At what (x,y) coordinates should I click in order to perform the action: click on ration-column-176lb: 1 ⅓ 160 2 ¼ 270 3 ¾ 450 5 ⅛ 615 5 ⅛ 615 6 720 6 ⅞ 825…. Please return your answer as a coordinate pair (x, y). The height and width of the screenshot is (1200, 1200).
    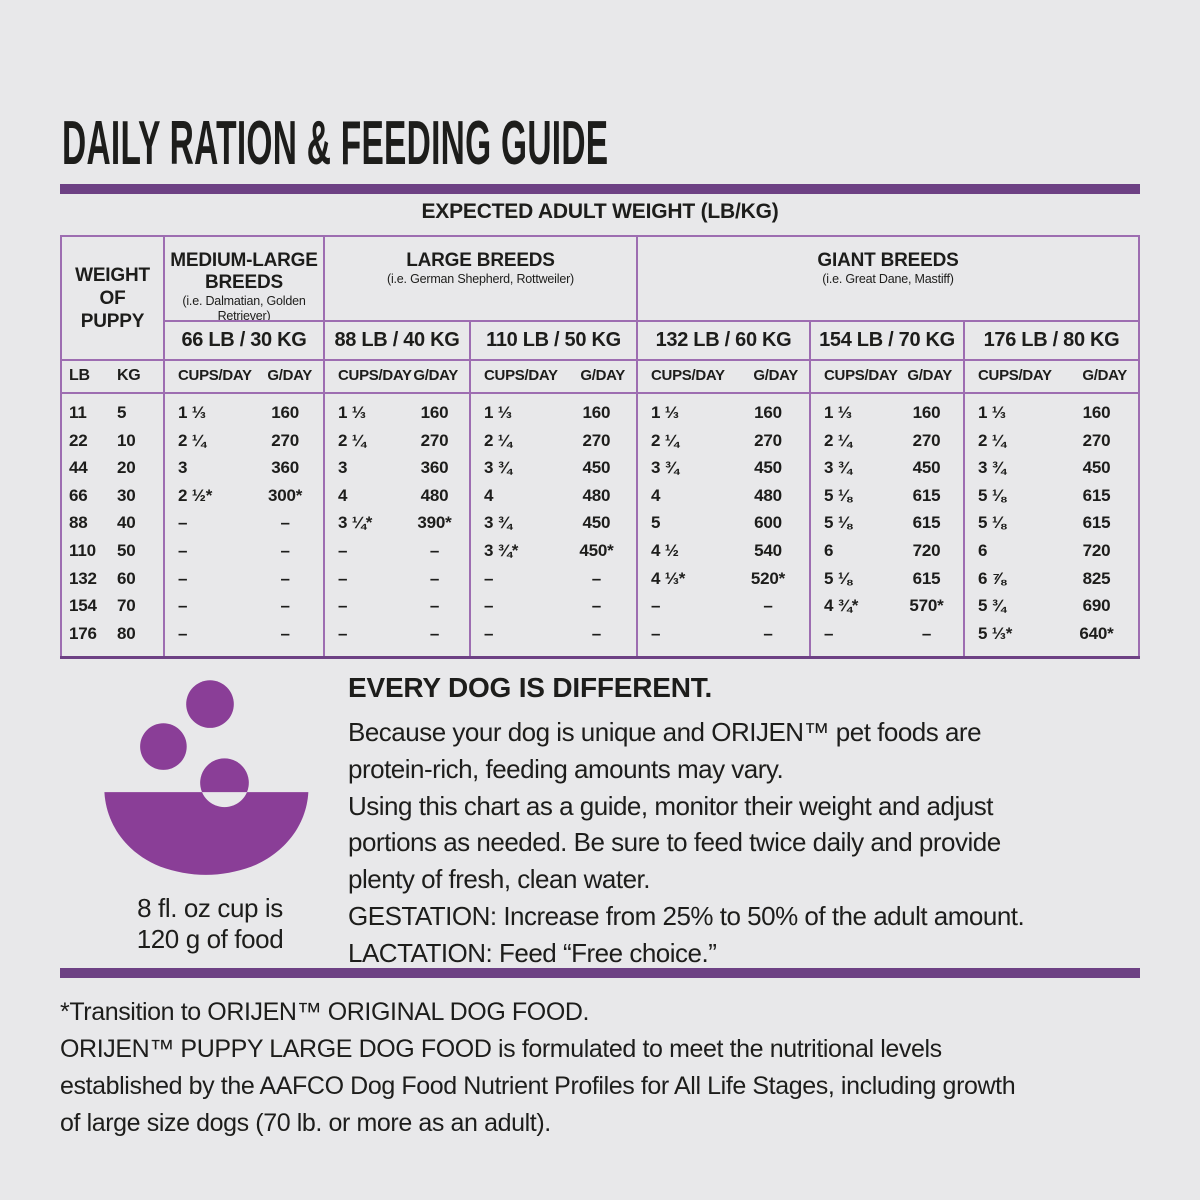
    Looking at the image, I should click on (1051, 524).